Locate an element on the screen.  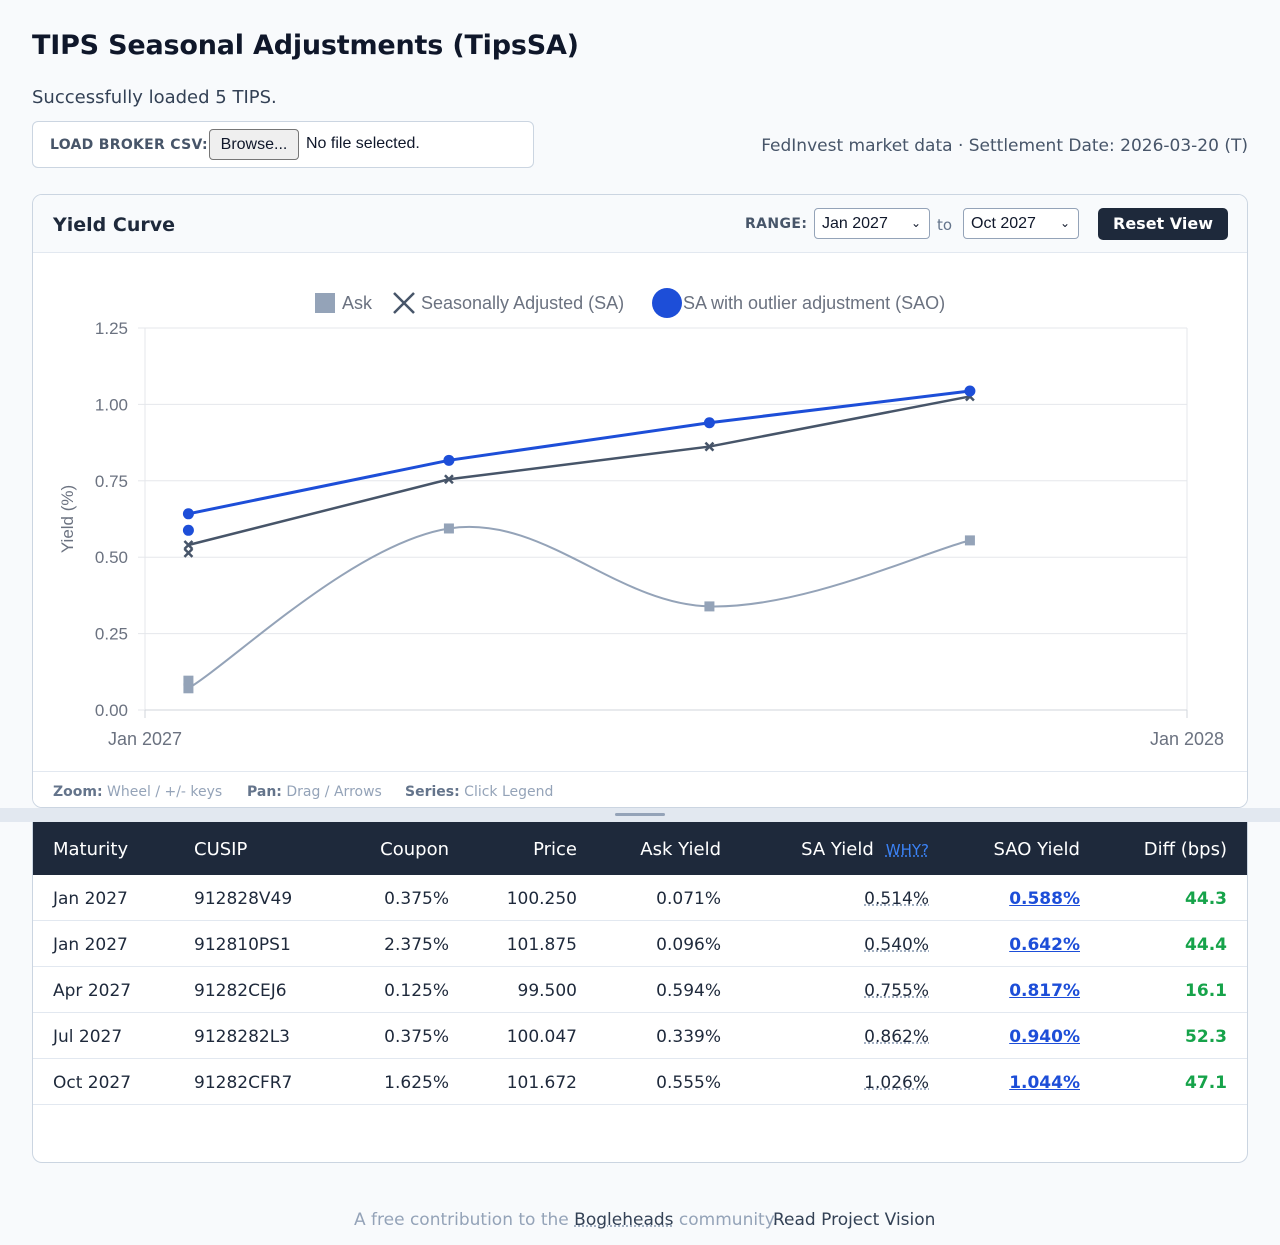
cell-ask-yield: 0.071% is located at coordinates (688, 899).